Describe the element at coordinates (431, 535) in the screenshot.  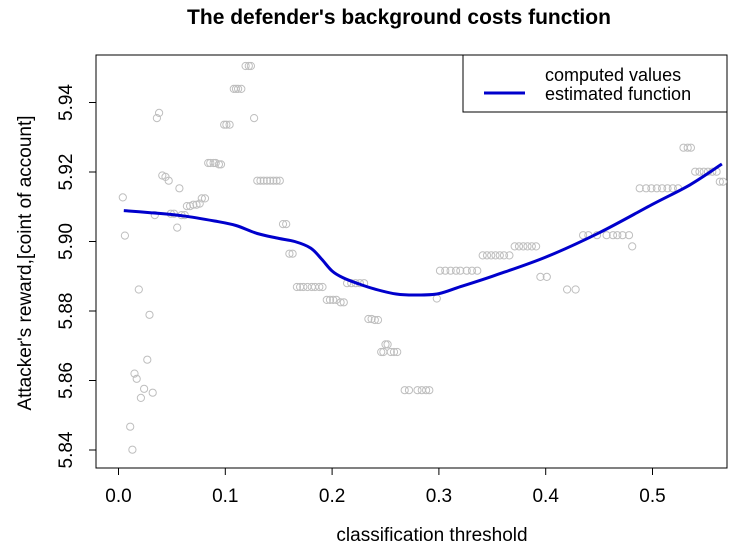
I see `x-axis-label: classification threshold` at that location.